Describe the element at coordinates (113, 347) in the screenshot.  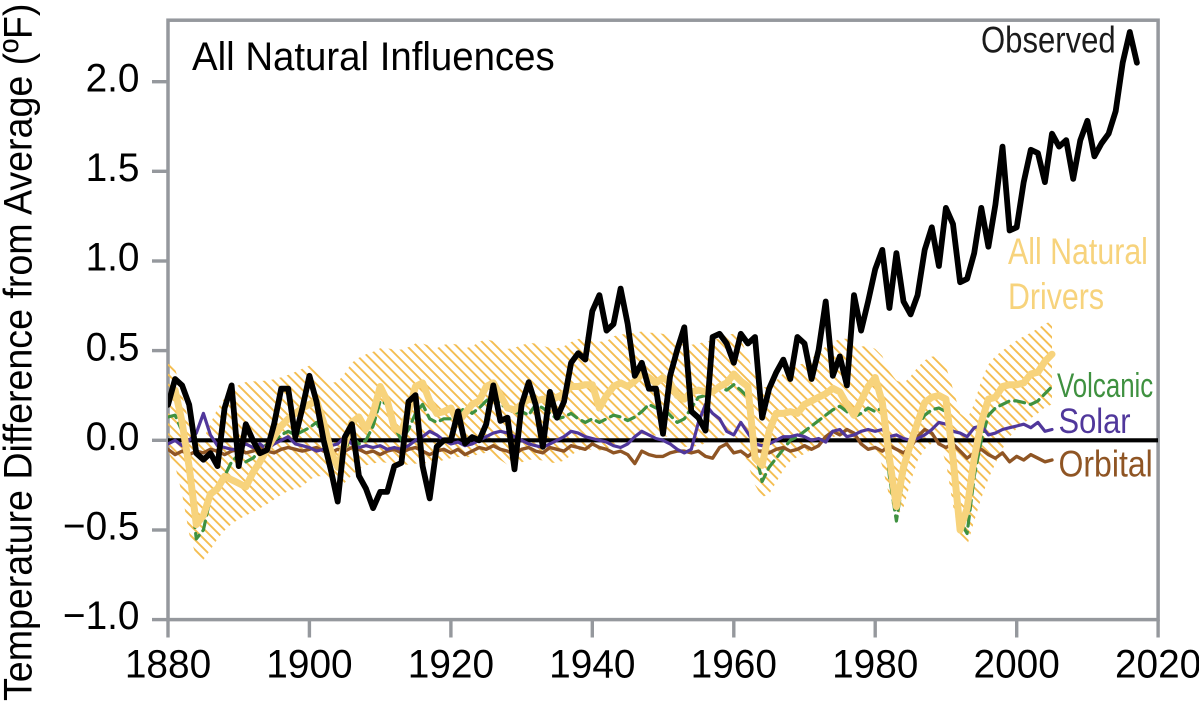
I see `svg-text: 0.5` at that location.